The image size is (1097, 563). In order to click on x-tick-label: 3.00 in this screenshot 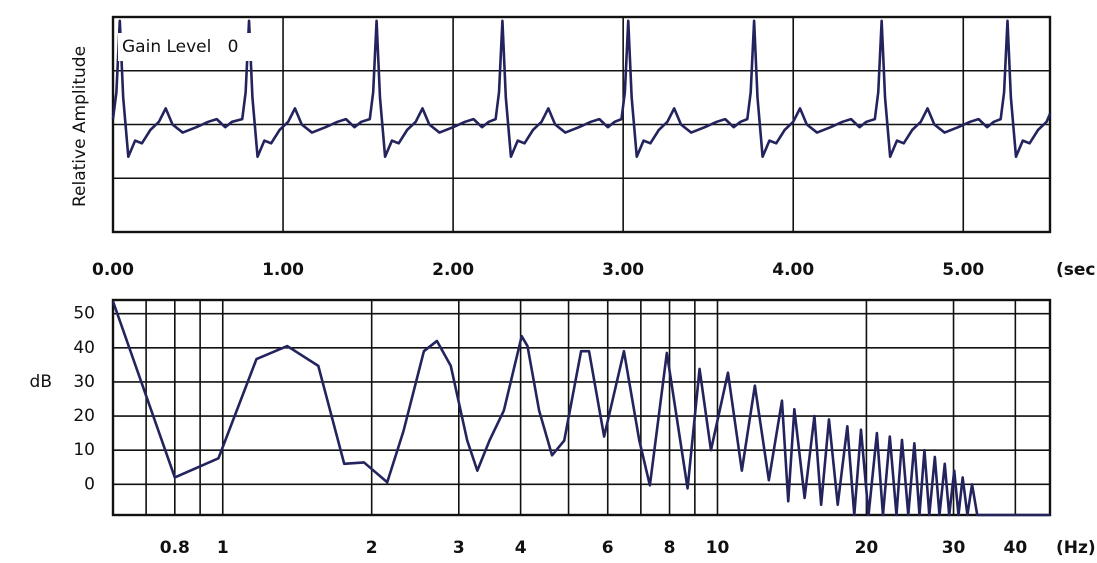, I will do `click(623, 270)`.